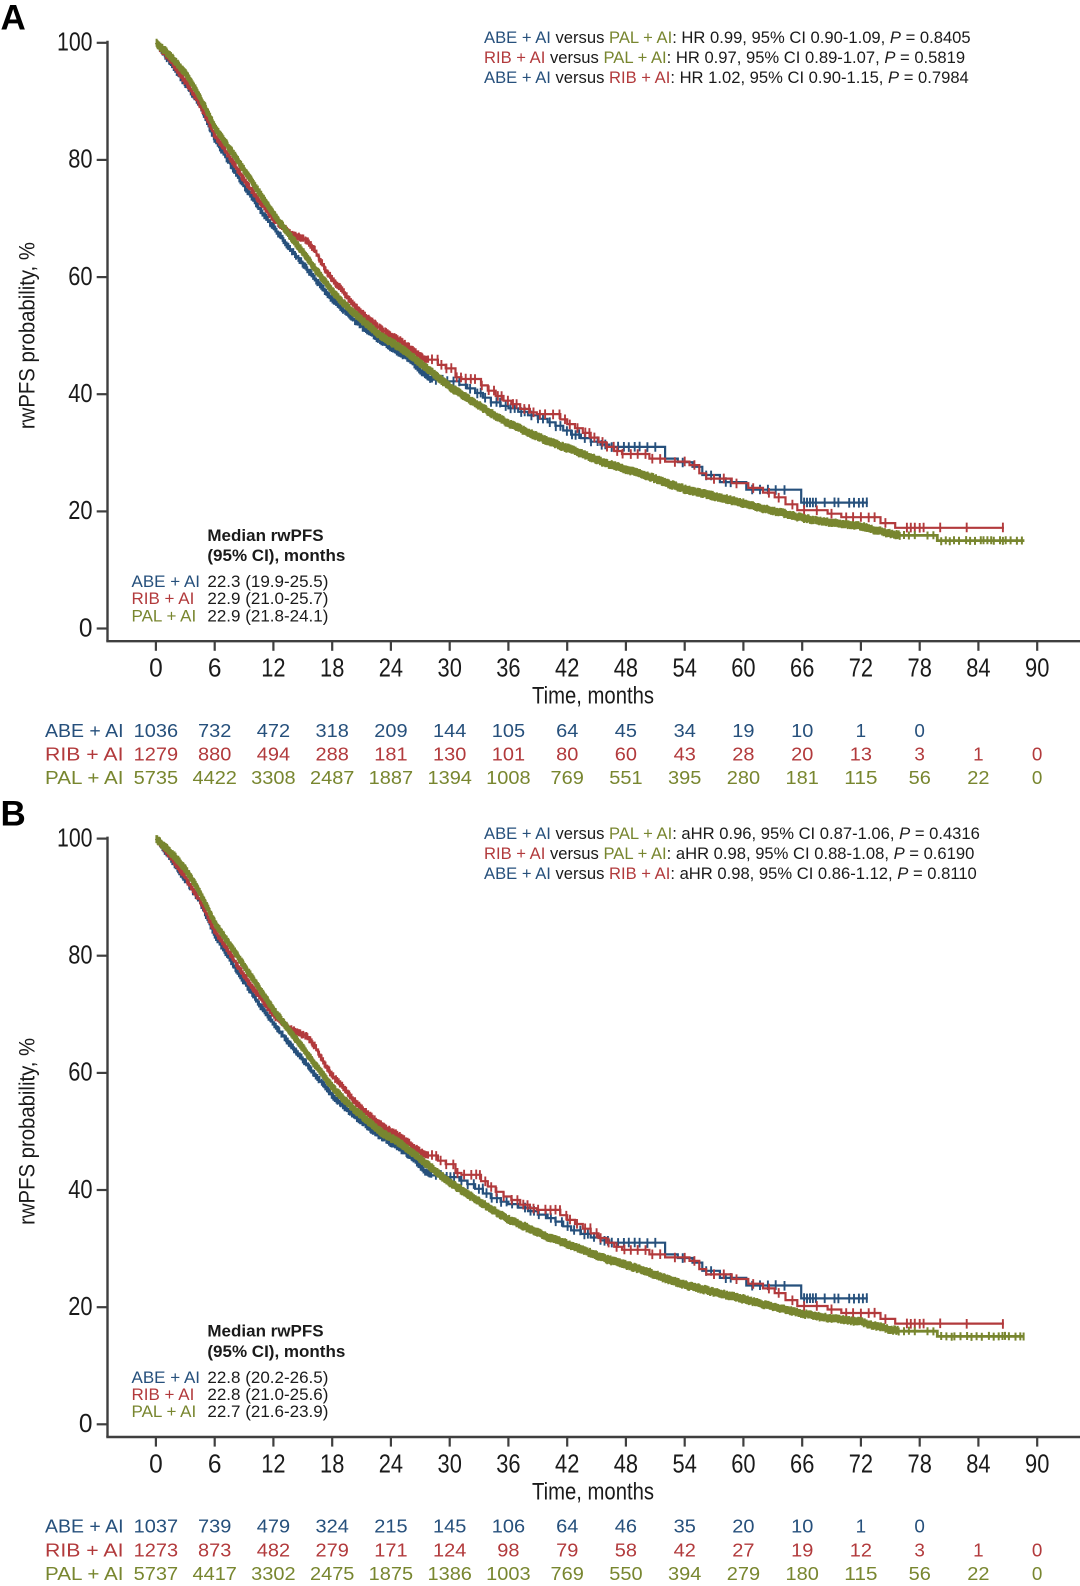  Describe the element at coordinates (215, 777) in the screenshot. I see `svg-text: 4422` at that location.